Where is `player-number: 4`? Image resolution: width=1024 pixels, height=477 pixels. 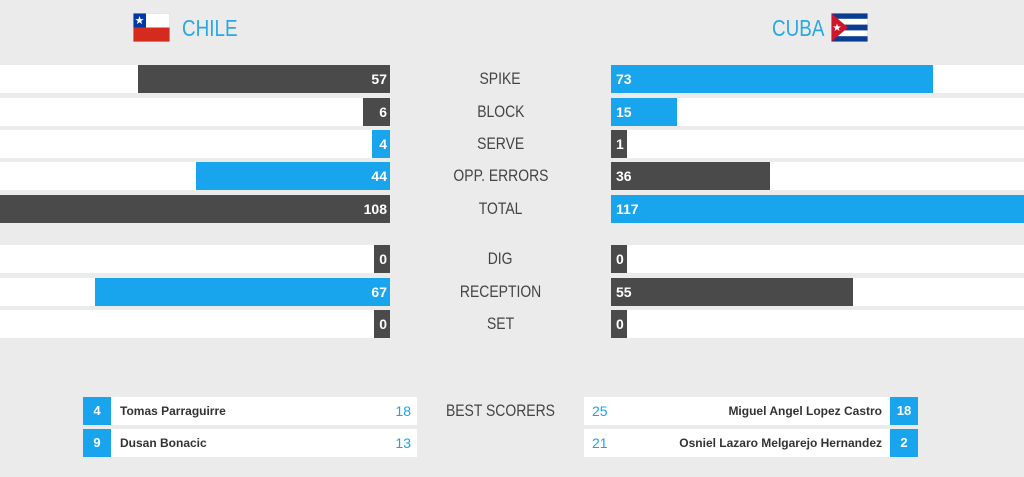
player-number: 4 is located at coordinates (97, 411).